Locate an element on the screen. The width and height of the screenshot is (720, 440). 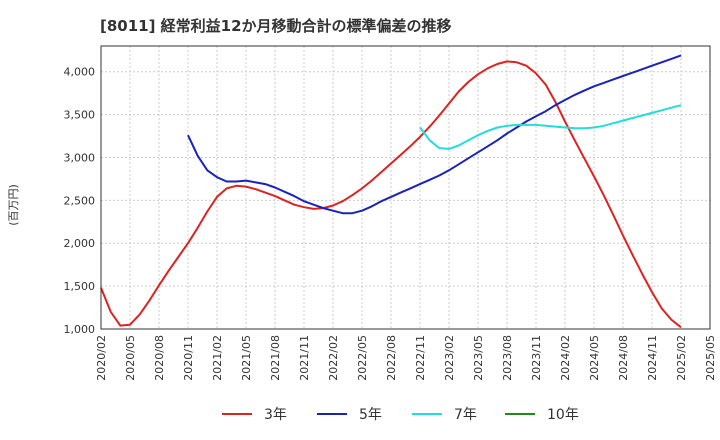
y-tick-label: 2,000 is located at coordinates (80, 243).